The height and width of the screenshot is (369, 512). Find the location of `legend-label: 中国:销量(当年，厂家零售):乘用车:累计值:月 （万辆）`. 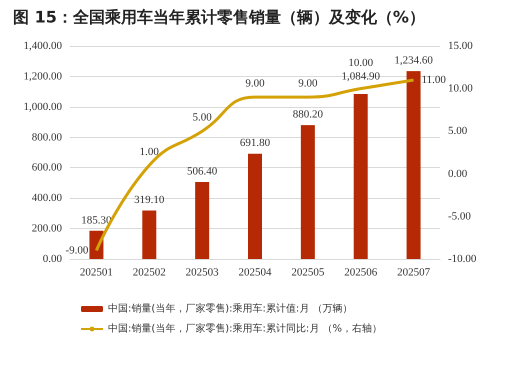

legend-label: 中国:销量(当年，厂家零售):乘用车:累计值:月 （万辆） is located at coordinates (230, 308).